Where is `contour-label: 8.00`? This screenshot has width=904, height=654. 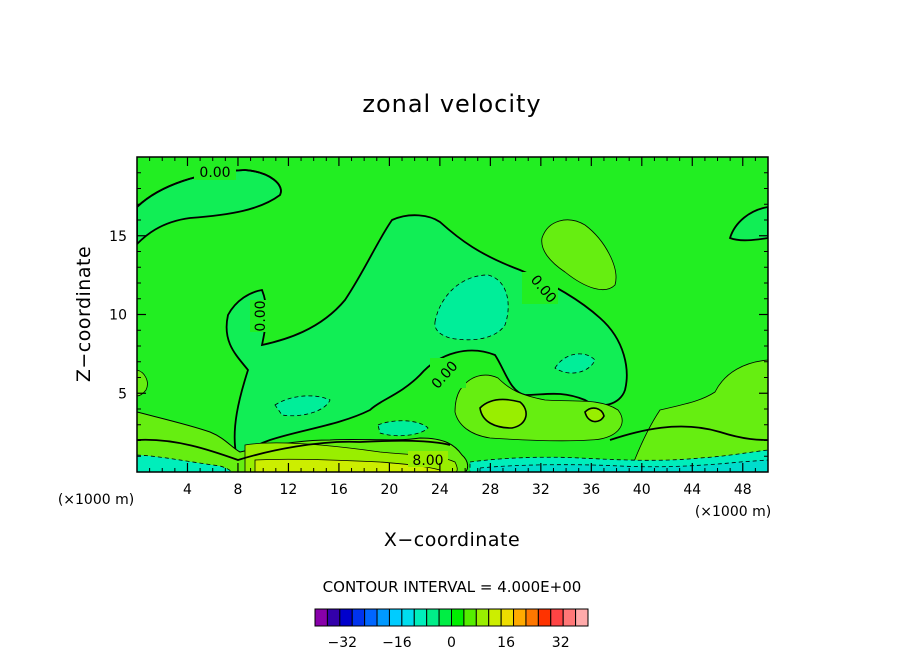
contour-label: 8.00 is located at coordinates (428, 460).